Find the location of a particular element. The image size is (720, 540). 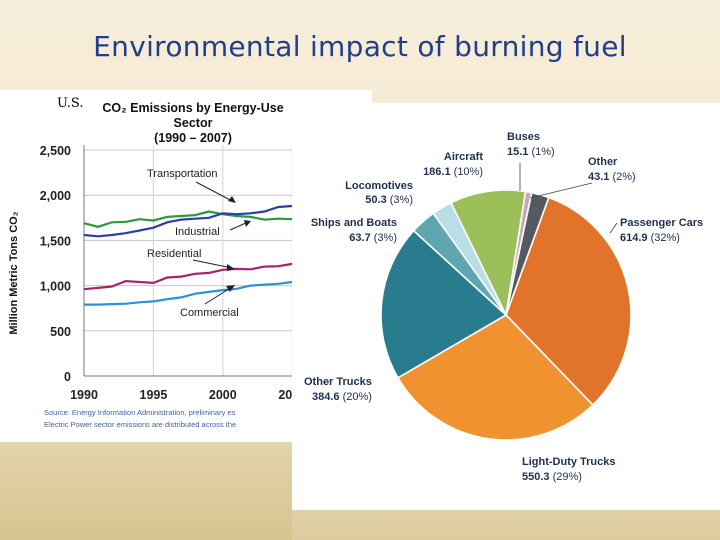

arrow-transportation is located at coordinates (215, 192).